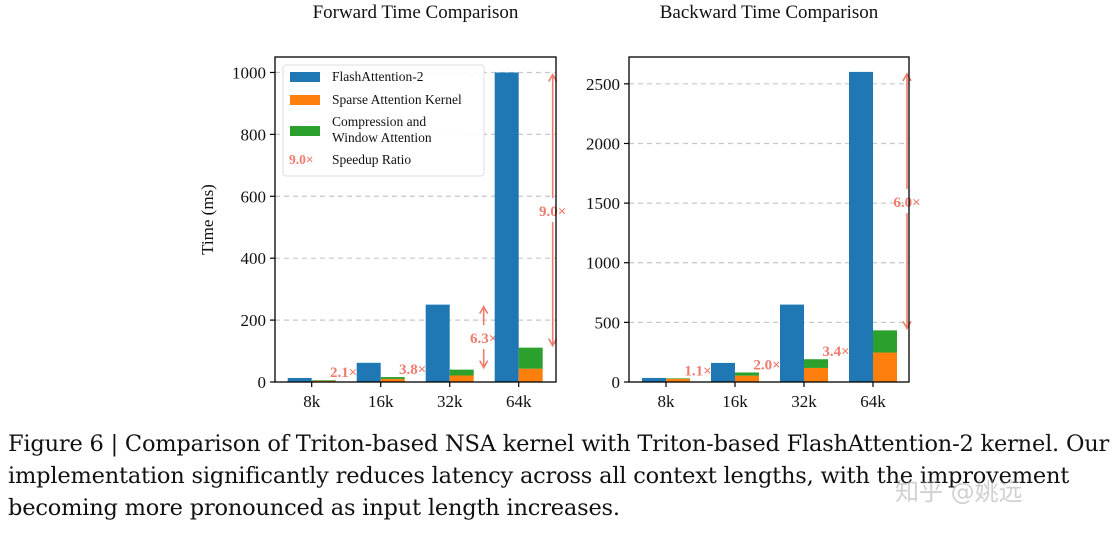  Describe the element at coordinates (305, 77) in the screenshot. I see `legend-swatch-flashattention` at that location.